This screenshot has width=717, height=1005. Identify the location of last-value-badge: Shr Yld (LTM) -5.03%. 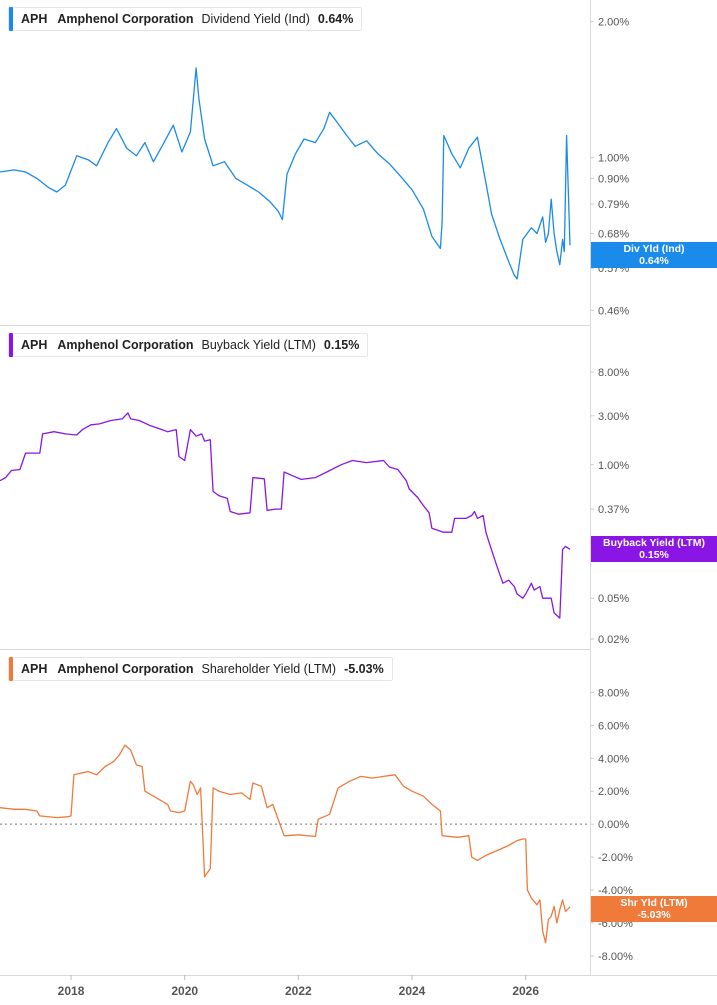
(654, 909).